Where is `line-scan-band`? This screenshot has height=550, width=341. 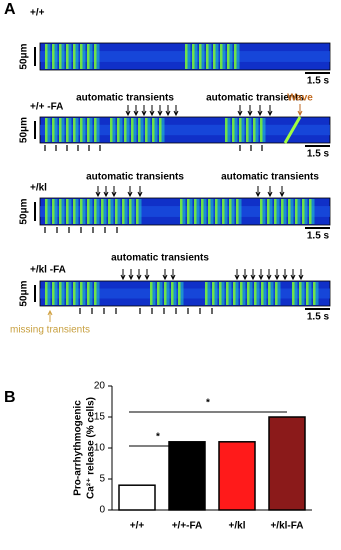
line-scan-band is located at coordinates (185, 293).